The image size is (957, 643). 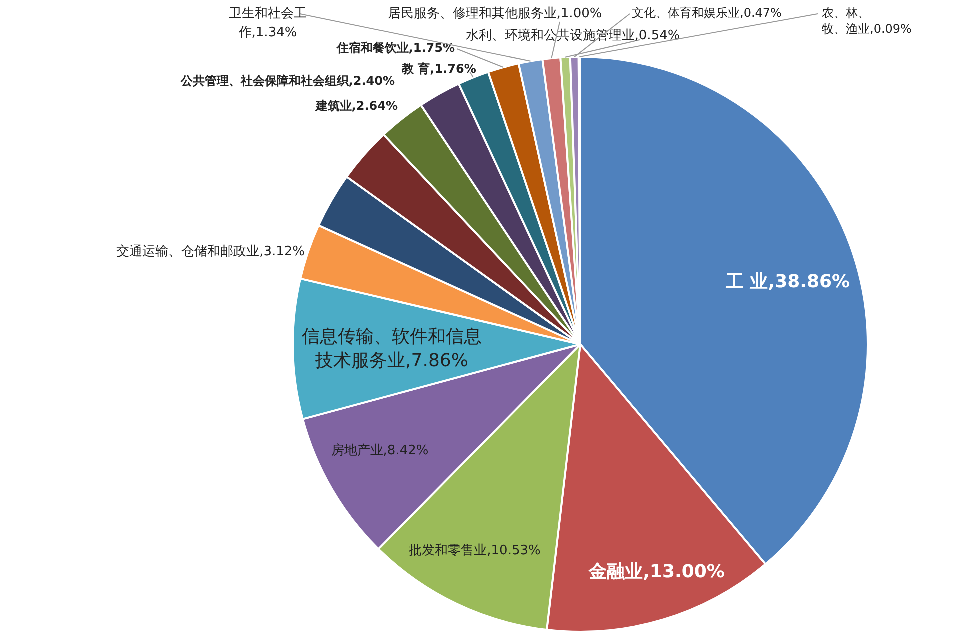 I want to click on slice-label: 农、林、牧、渔业,0.09%, so click(x=867, y=21).